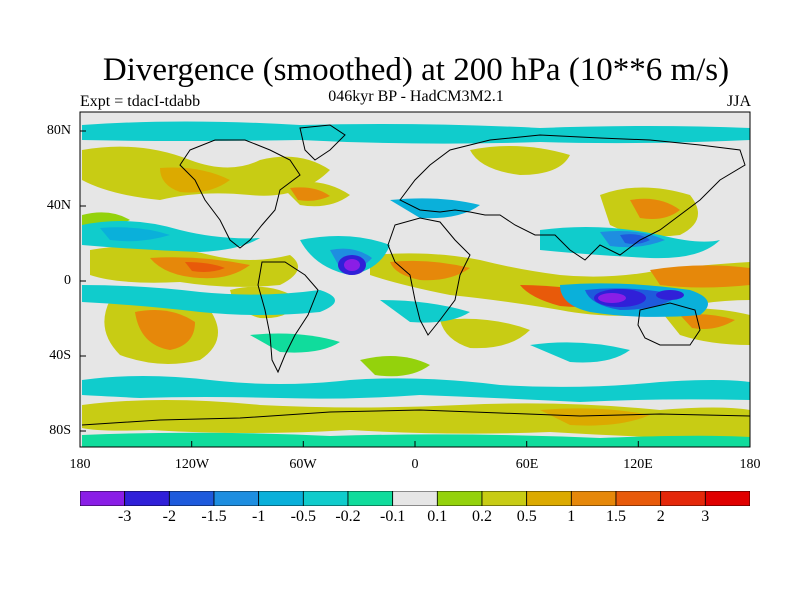  What do you see at coordinates (738, 101) in the screenshot?
I see `season-label: JJA` at bounding box center [738, 101].